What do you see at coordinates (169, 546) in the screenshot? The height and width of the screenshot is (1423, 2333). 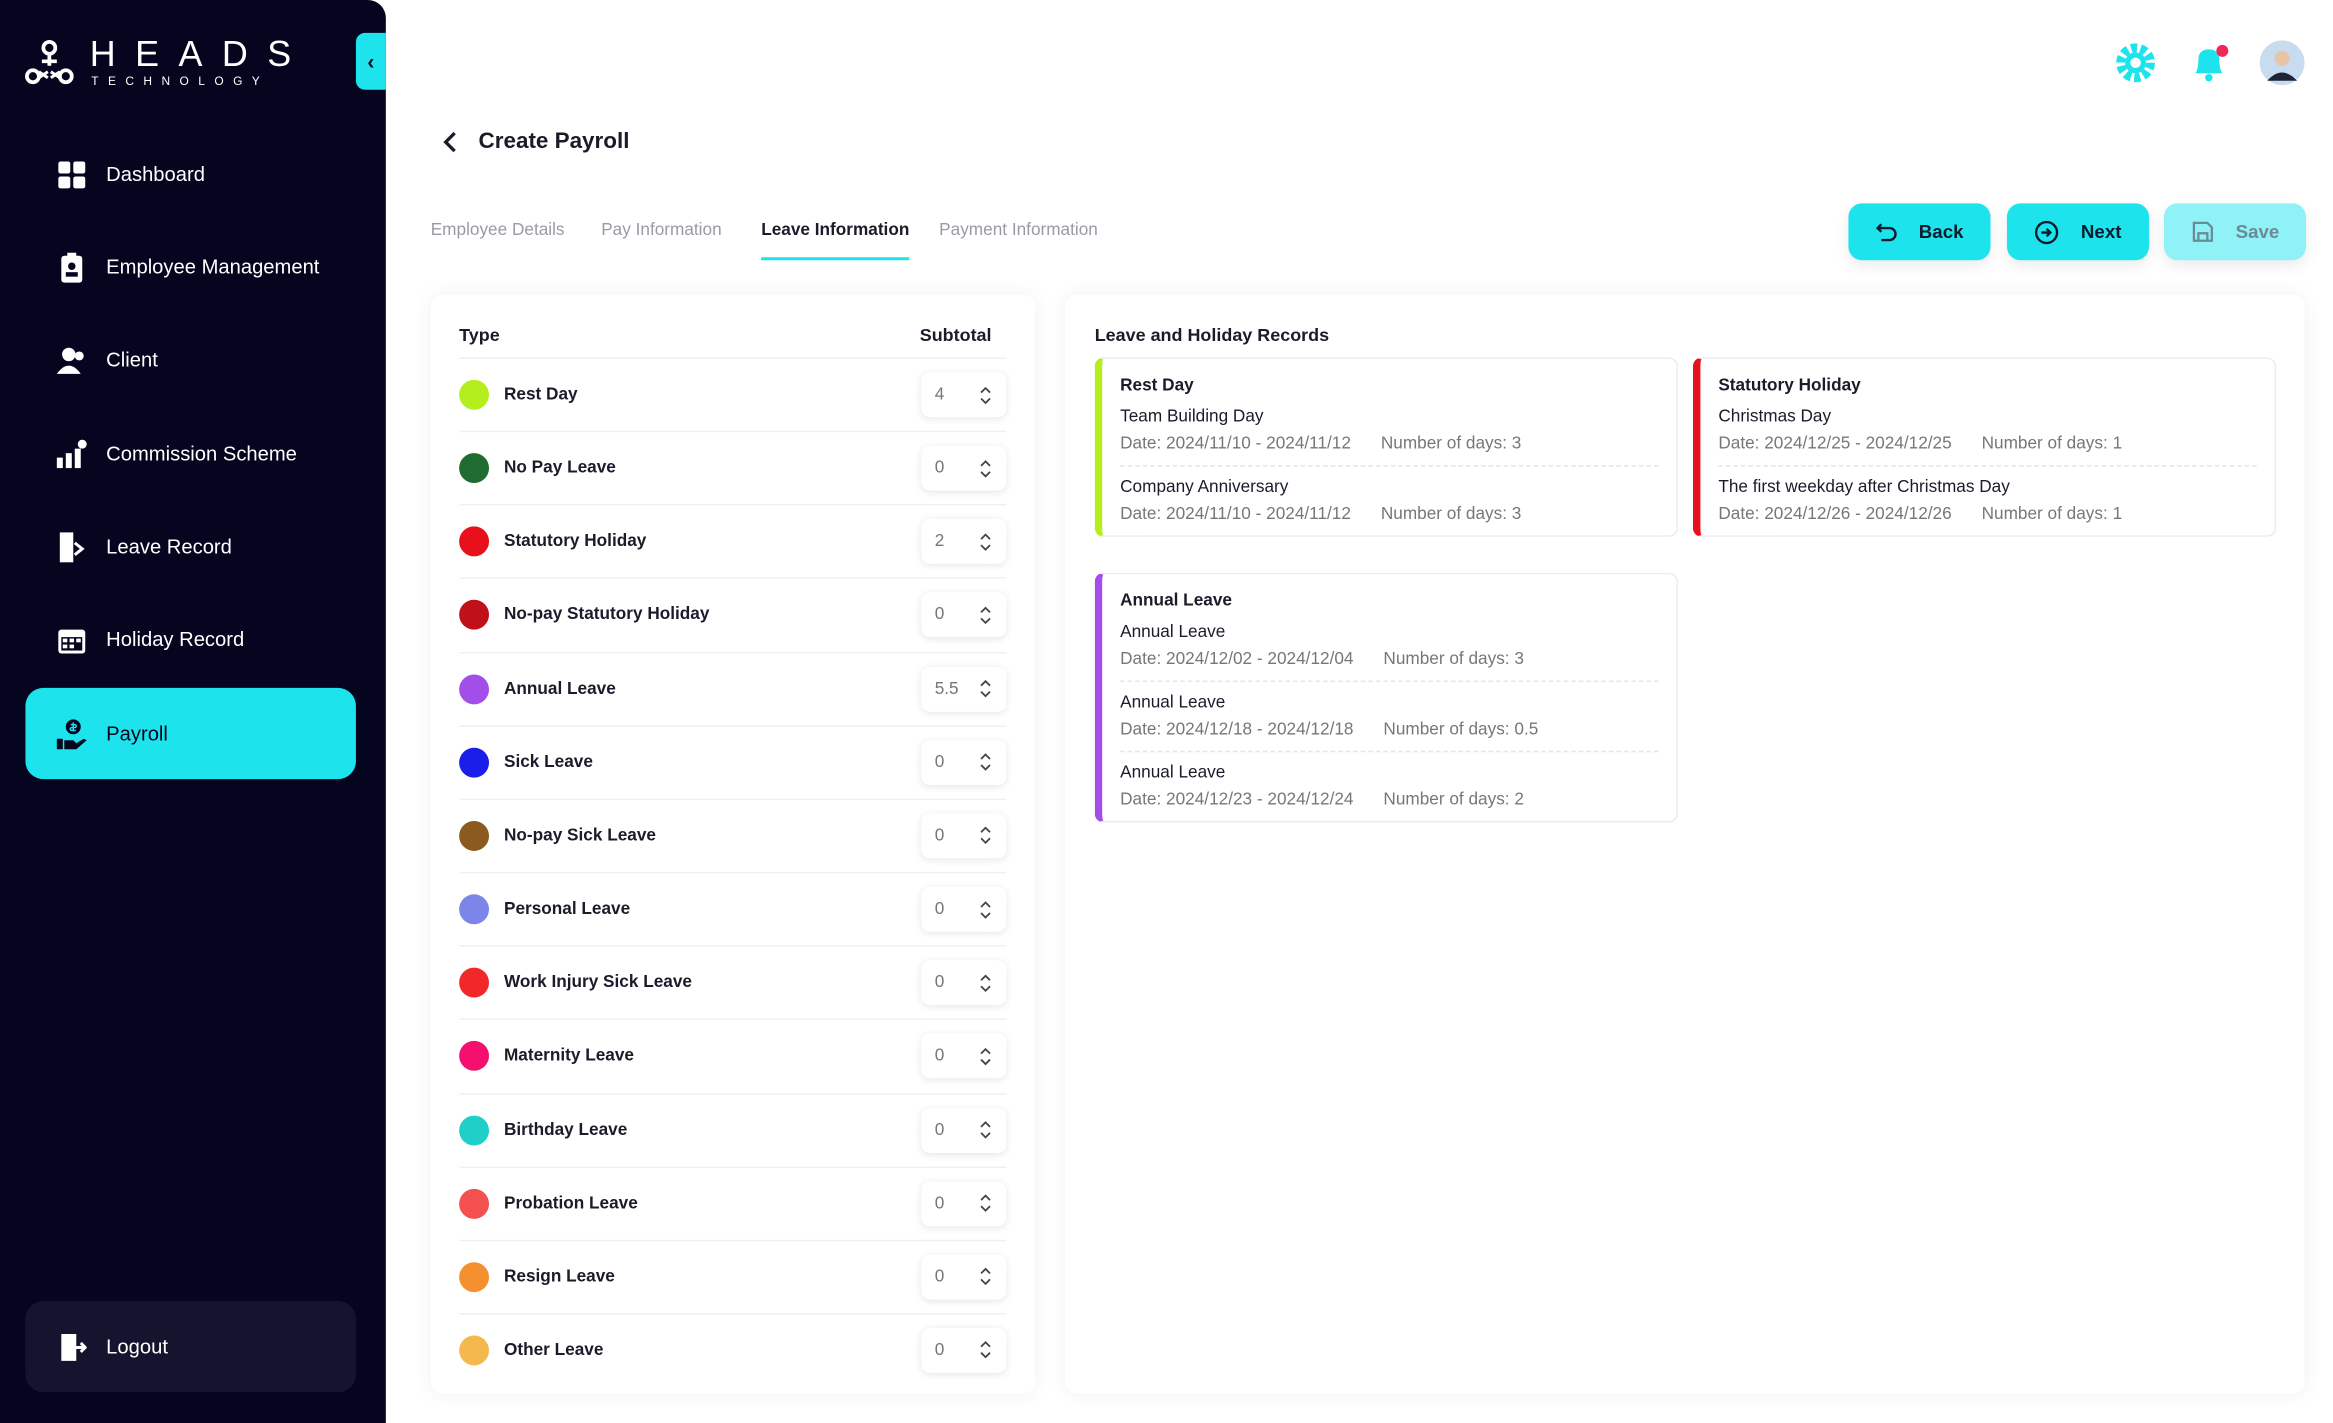 I see `sidebar-item-label: Leave Record` at bounding box center [169, 546].